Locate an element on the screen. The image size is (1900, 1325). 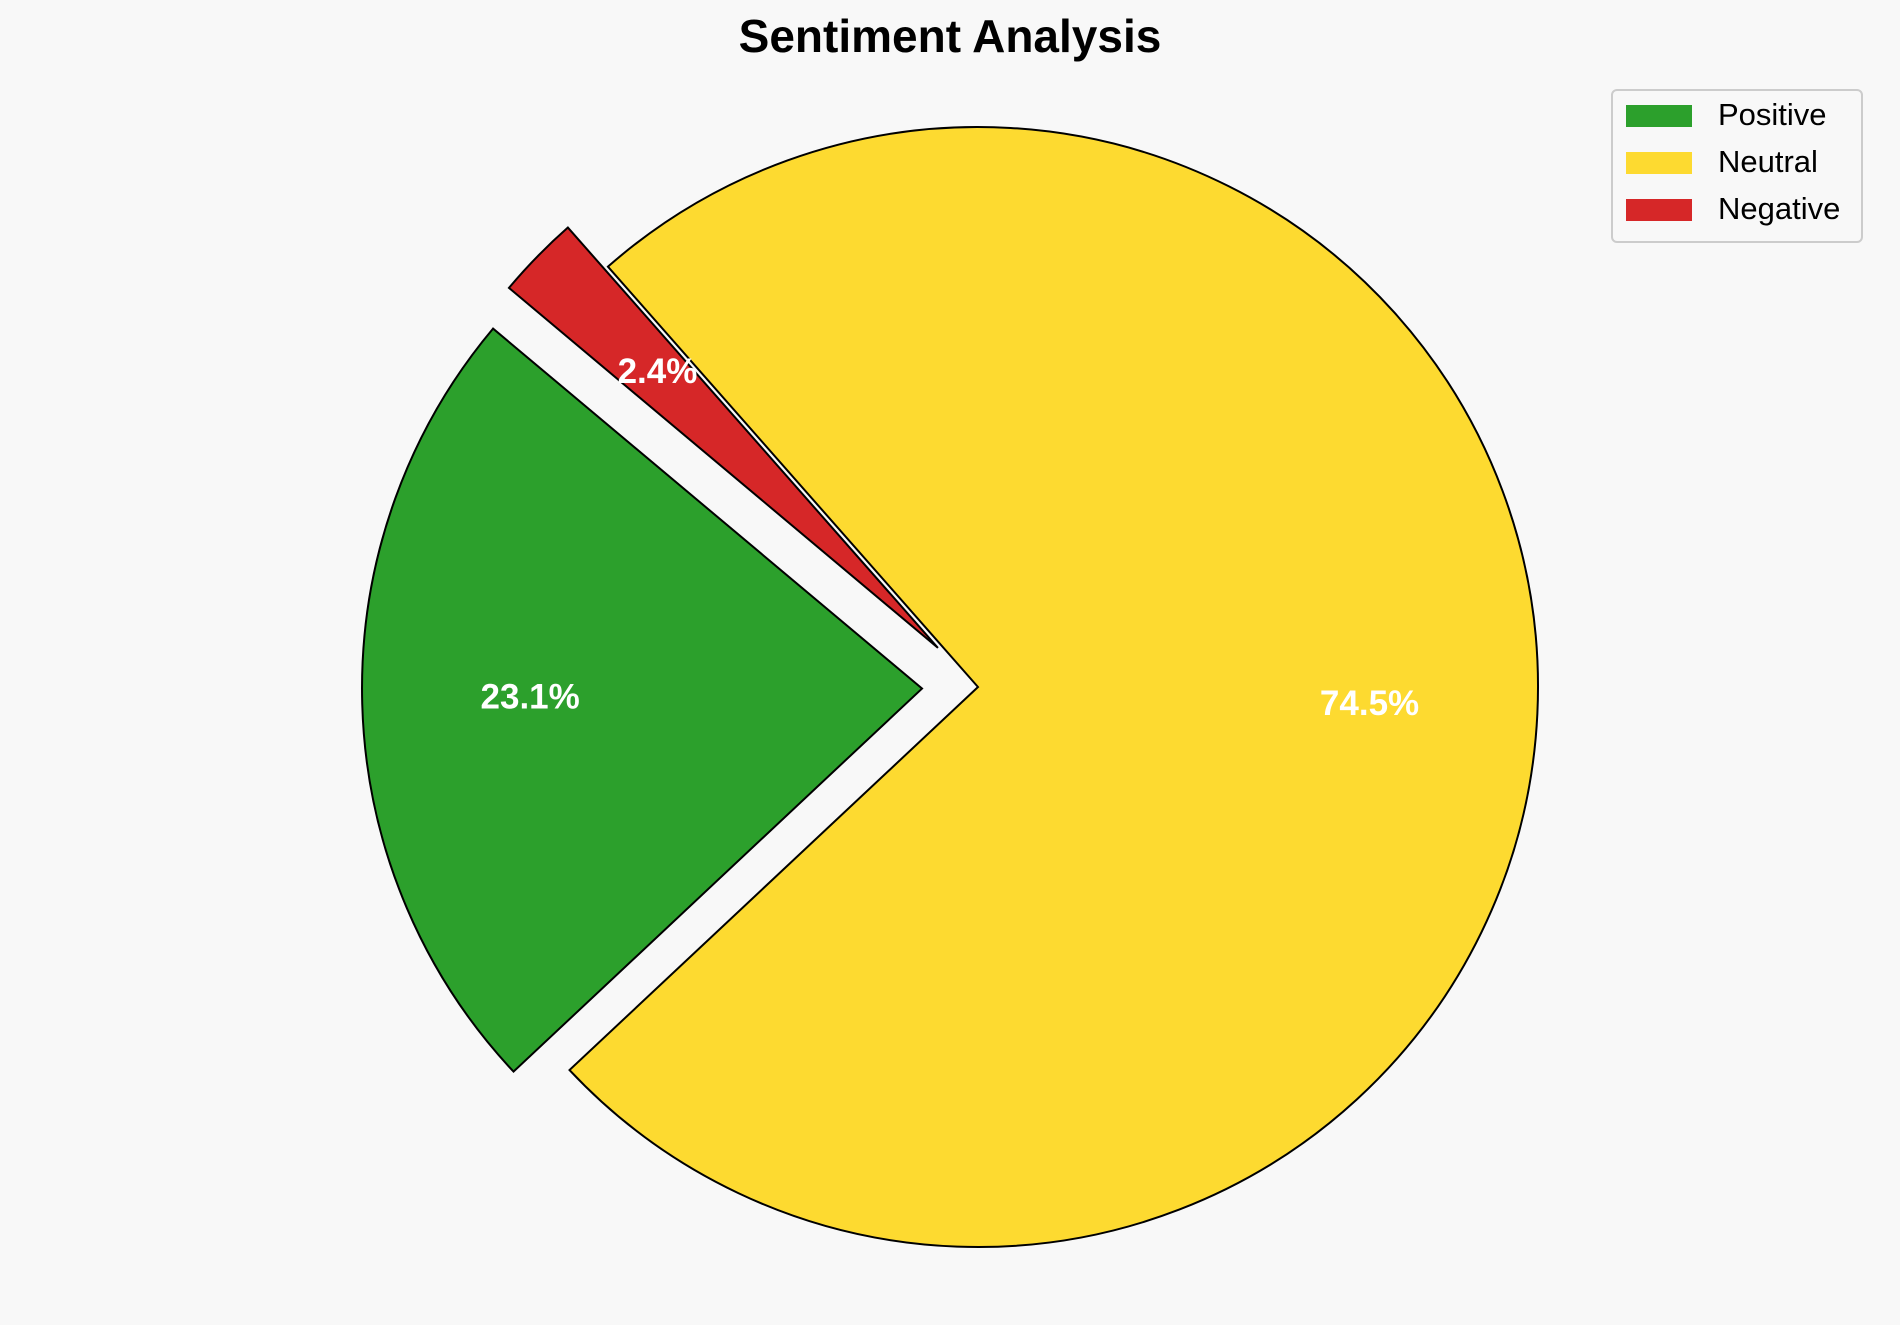
legend-label: Negative is located at coordinates (1779, 208).